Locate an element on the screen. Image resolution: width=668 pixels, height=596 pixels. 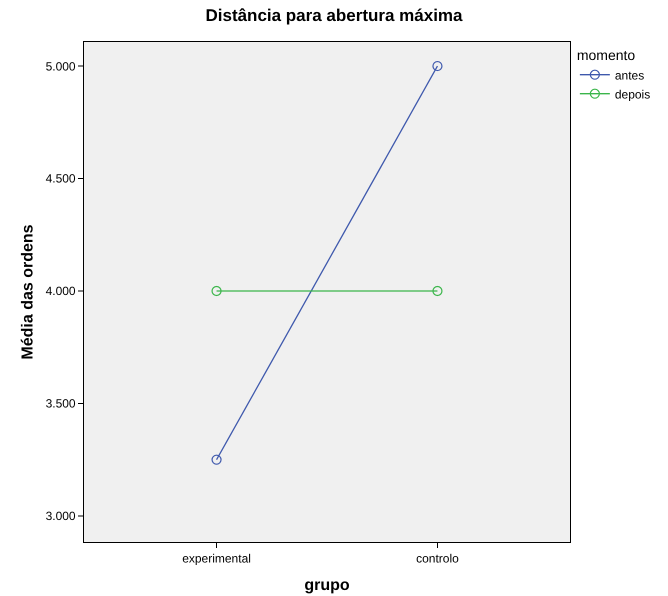
chart-title: Distância para abertura máxima is located at coordinates (334, 15).